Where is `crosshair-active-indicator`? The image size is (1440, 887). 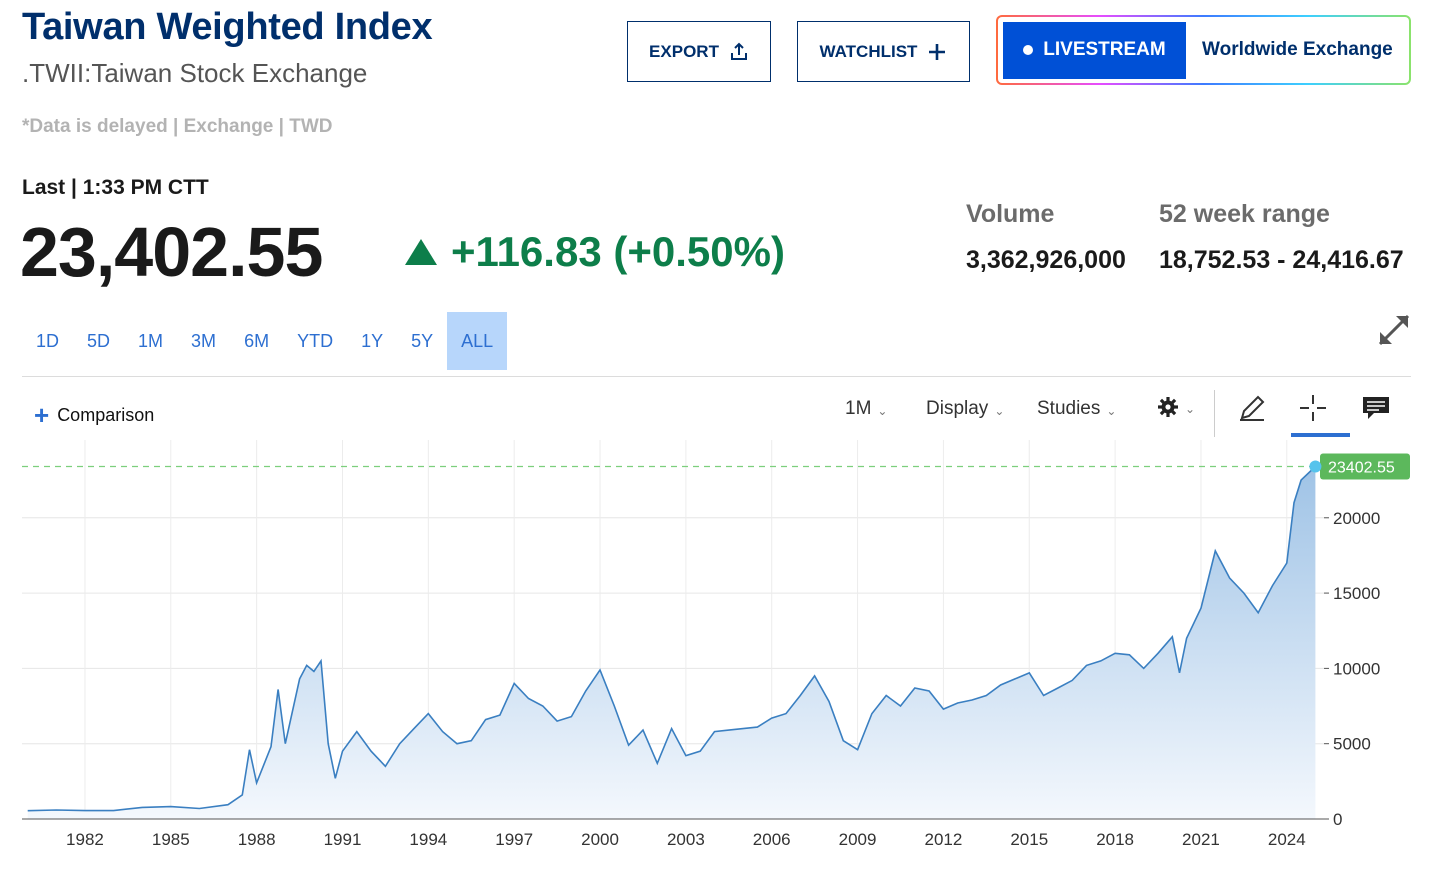 crosshair-active-indicator is located at coordinates (1320, 435).